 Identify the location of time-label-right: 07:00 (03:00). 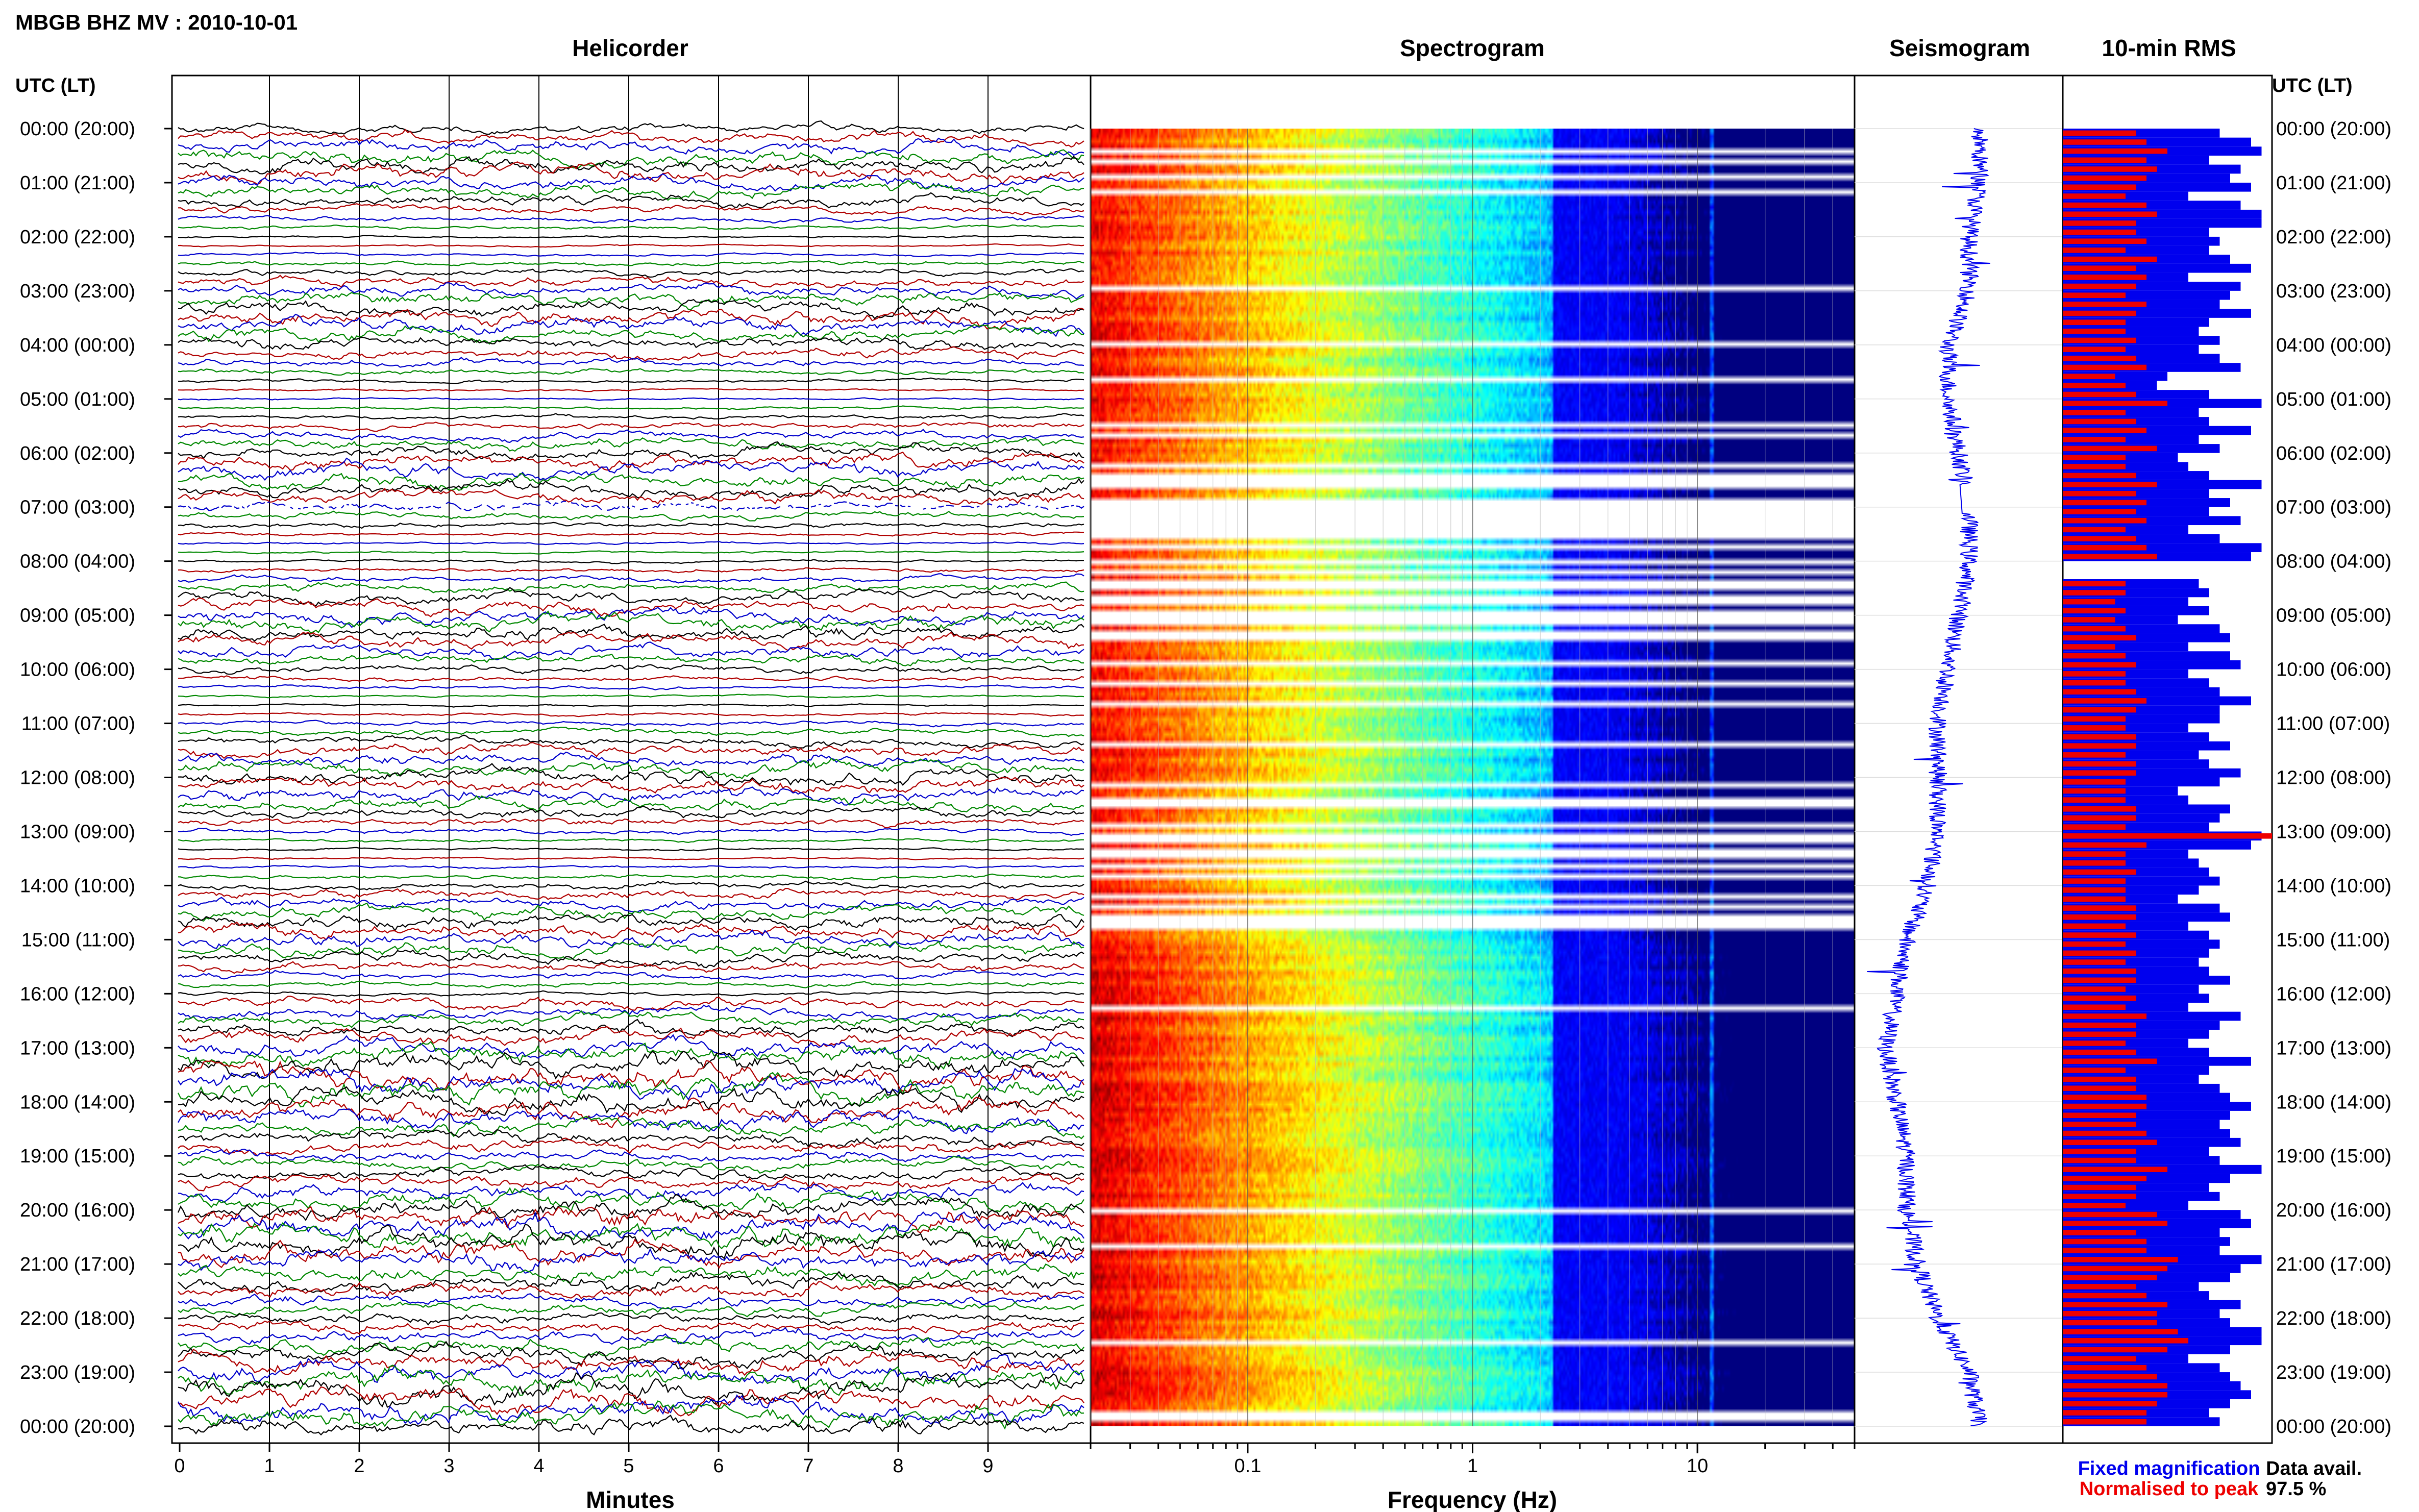
(2333, 507).